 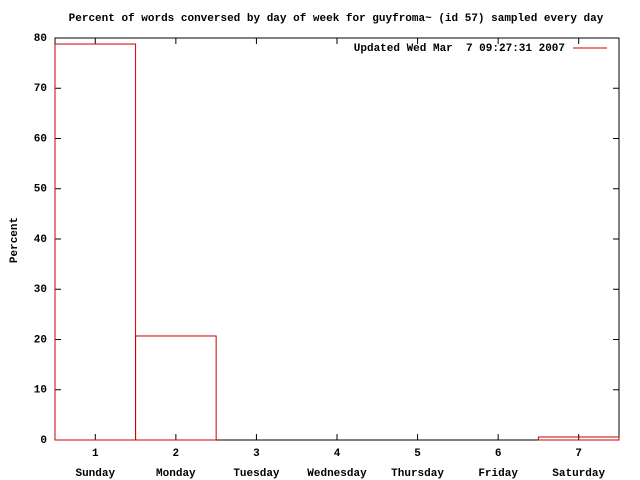 I want to click on x-tick-label: 5, so click(x=417, y=454).